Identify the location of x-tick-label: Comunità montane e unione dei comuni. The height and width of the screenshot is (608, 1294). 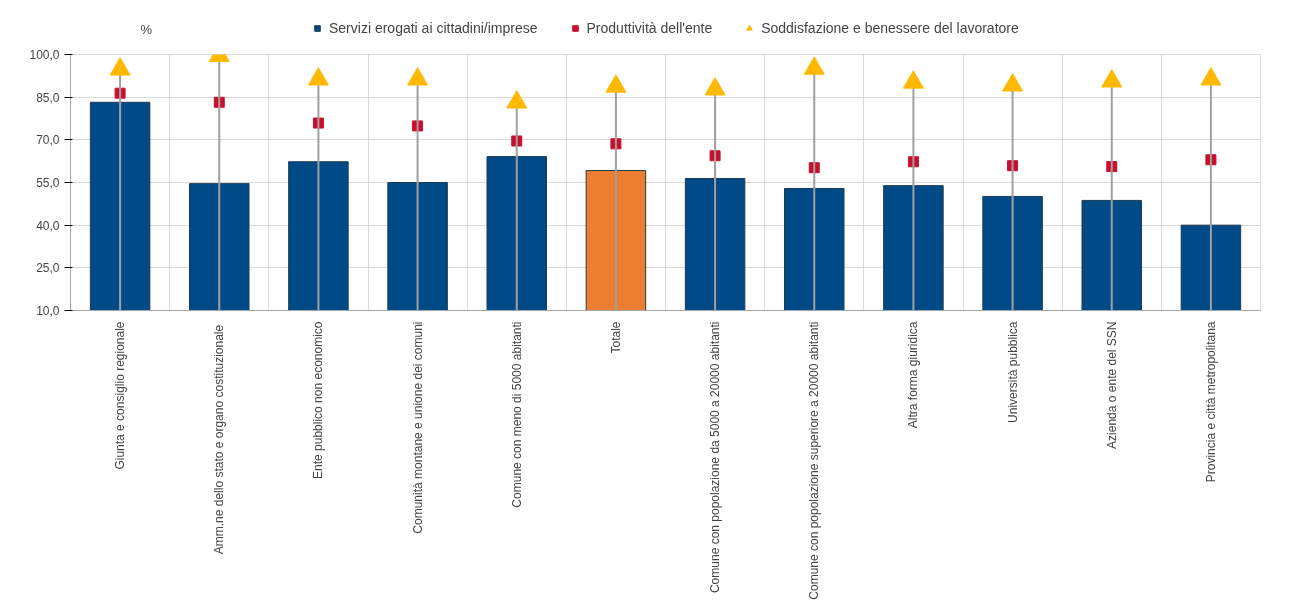
(417, 427).